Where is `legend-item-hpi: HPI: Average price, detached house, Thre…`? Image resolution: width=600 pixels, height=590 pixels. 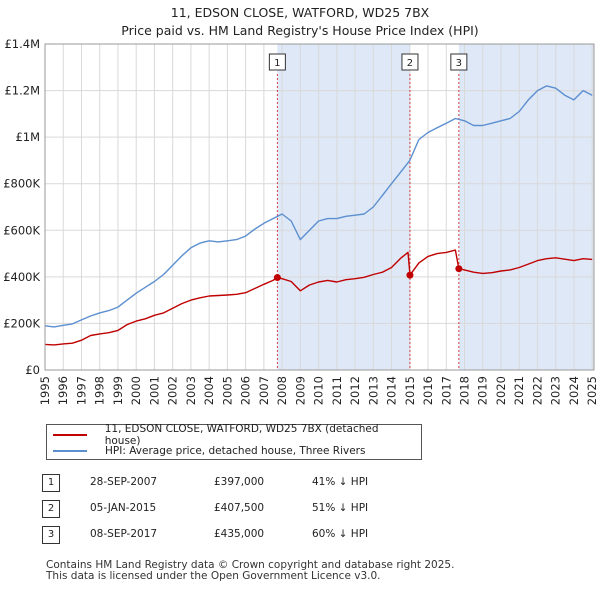
legend-item-hpi: HPI: Average price, detached house, Thre… is located at coordinates (234, 451).